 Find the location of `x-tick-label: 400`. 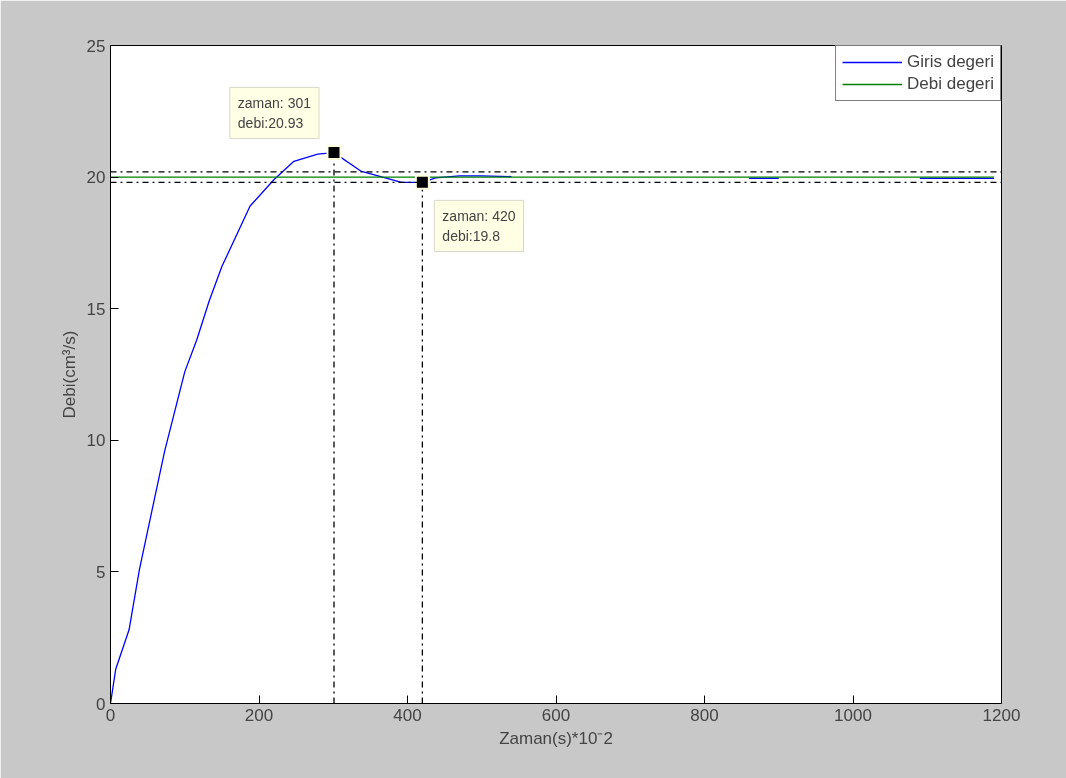

x-tick-label: 400 is located at coordinates (407, 715).